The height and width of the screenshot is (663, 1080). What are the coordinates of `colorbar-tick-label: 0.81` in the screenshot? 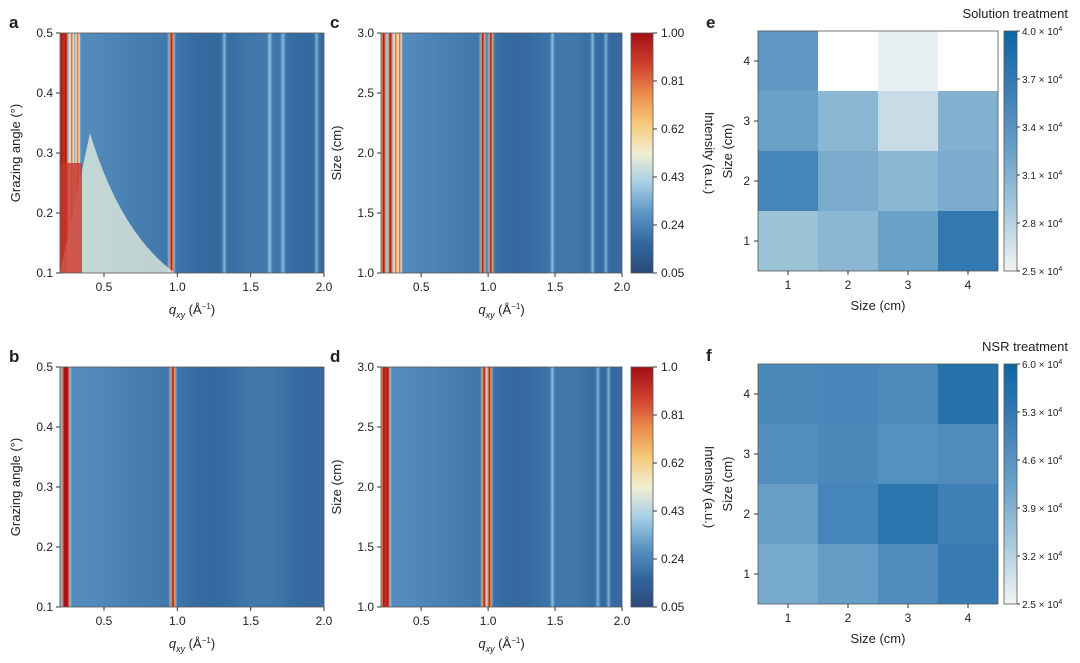 It's located at (673, 415).